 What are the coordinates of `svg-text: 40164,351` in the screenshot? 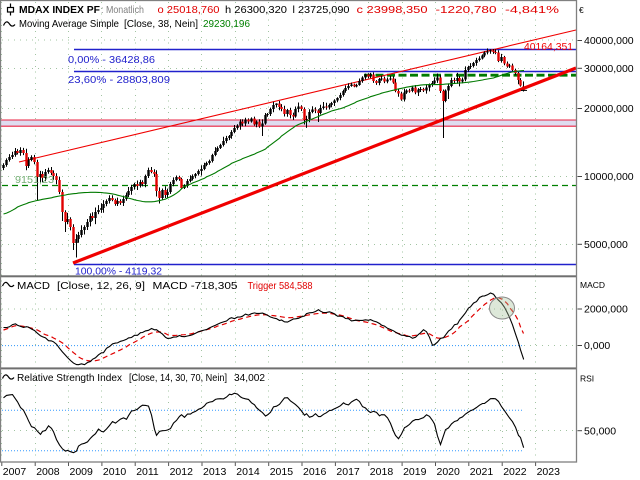 It's located at (548, 47).